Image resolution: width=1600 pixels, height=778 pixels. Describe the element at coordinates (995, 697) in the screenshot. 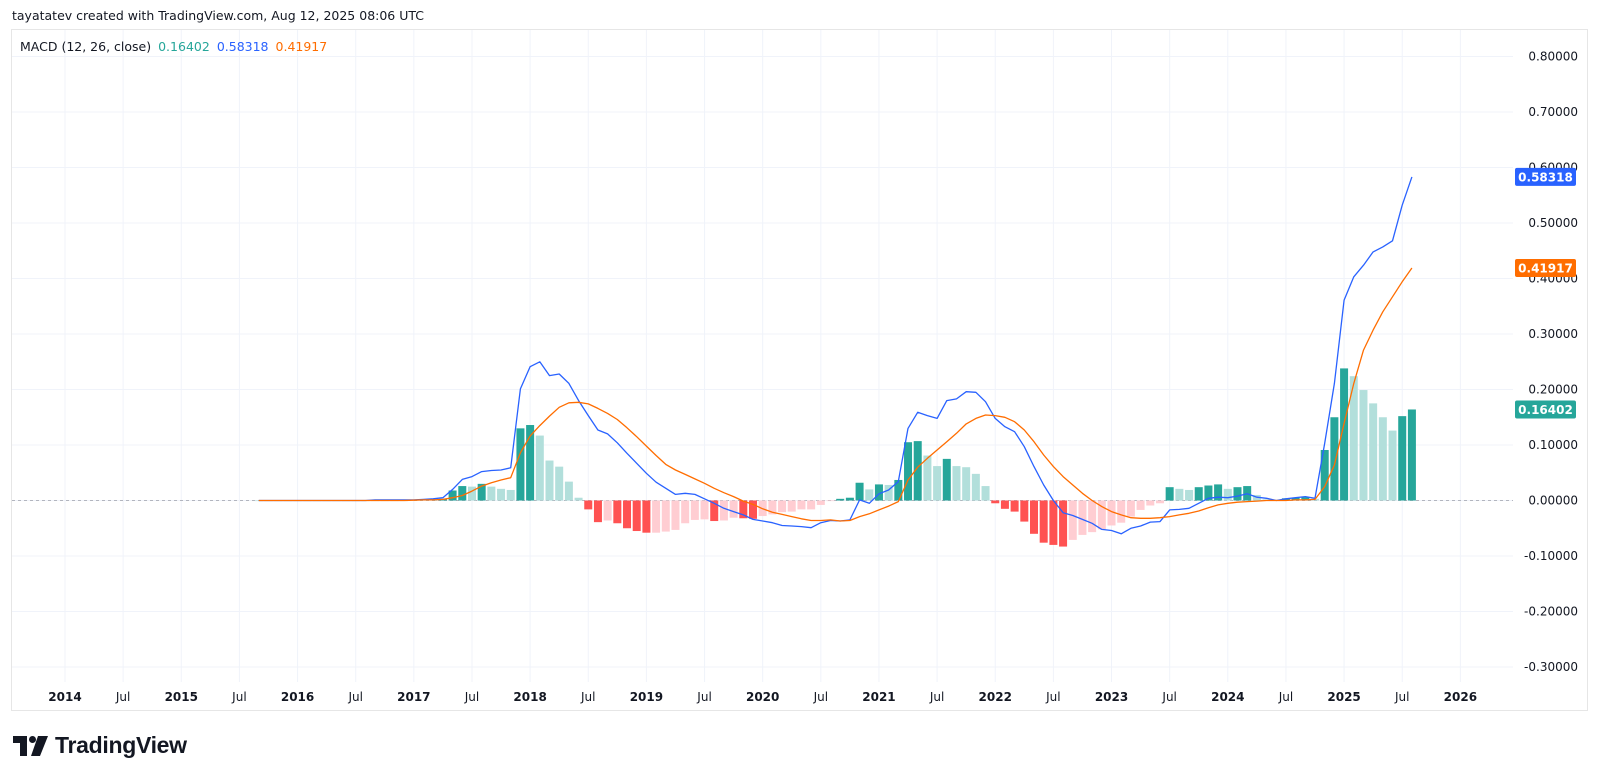

I see `x-tick-label: 2022` at that location.